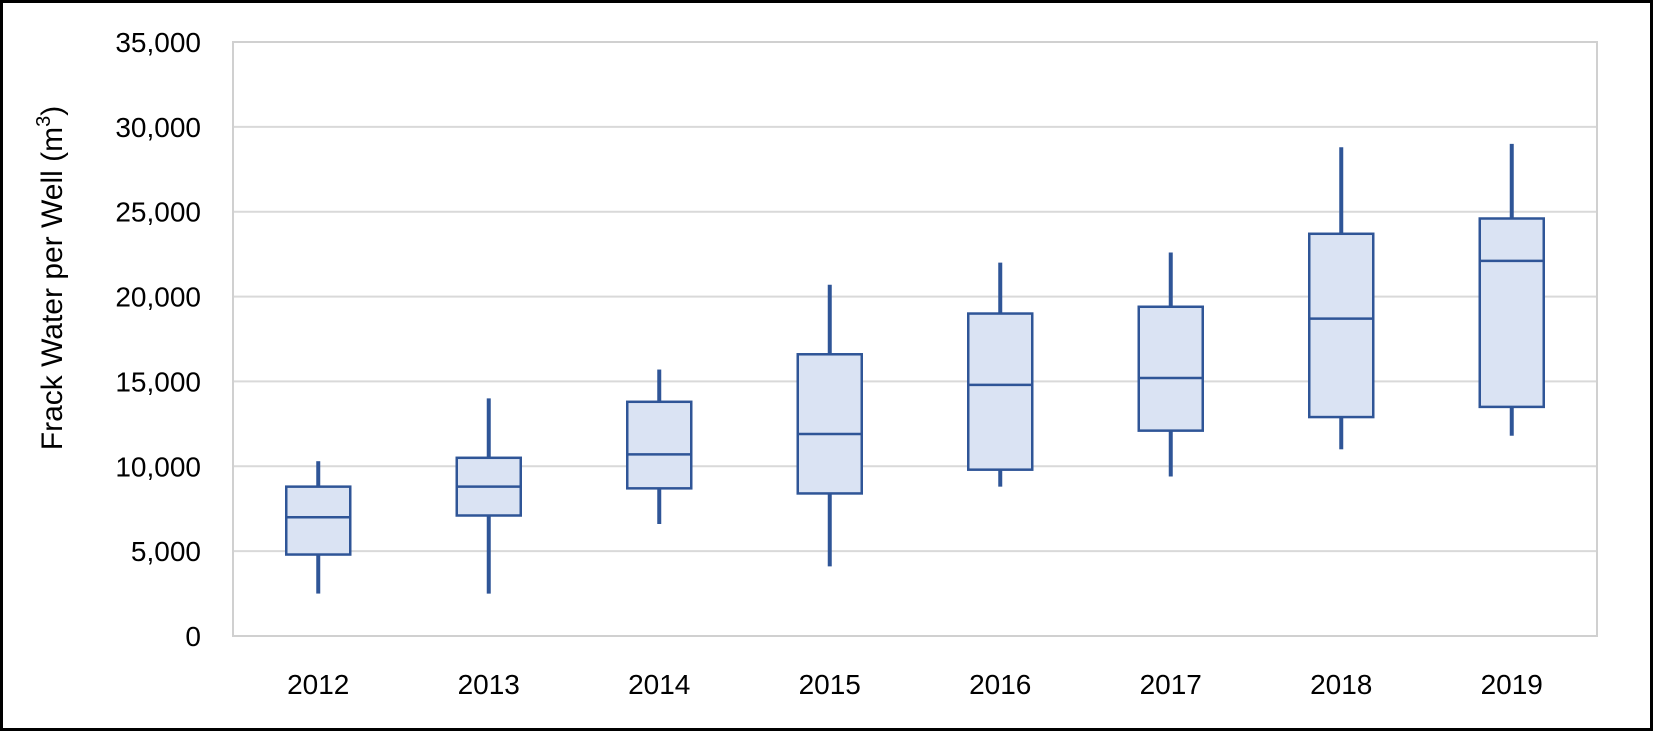 This screenshot has height=731, width=1653. I want to click on y-tick-label: 20,000, so click(158, 297).